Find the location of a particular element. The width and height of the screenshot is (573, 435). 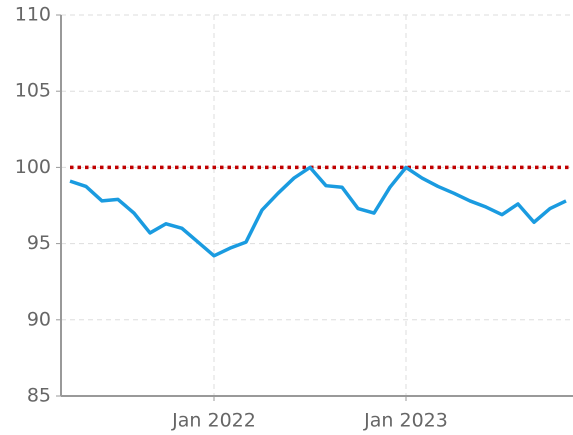

y-tick-label: 85 is located at coordinates (39, 396).